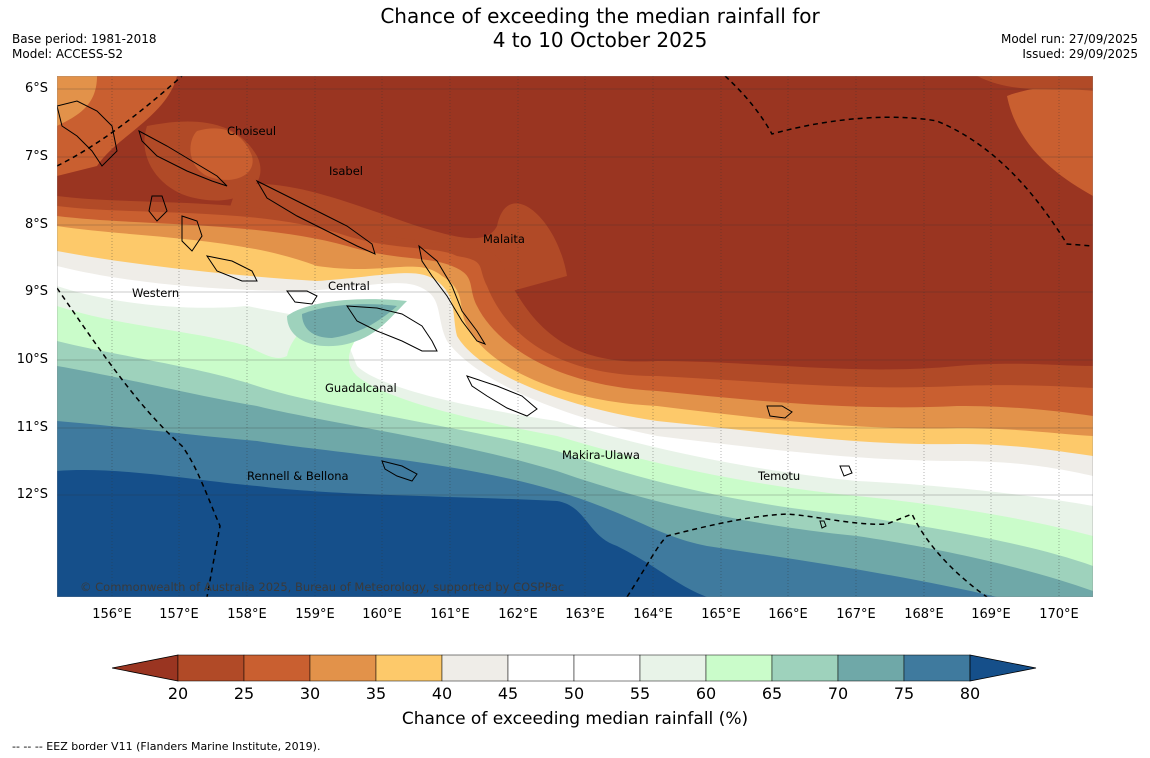 The width and height of the screenshot is (1150, 758). Describe the element at coordinates (772, 693) in the screenshot. I see `colorbar-tick: 65` at that location.